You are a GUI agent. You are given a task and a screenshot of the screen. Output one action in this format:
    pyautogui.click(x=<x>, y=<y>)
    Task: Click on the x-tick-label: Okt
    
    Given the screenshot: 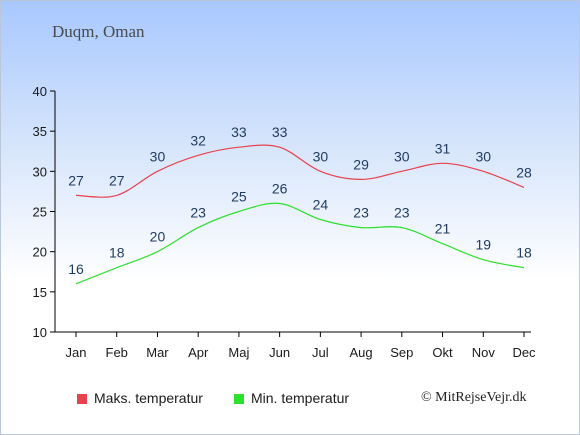 What is the action you would take?
    pyautogui.click(x=442, y=352)
    